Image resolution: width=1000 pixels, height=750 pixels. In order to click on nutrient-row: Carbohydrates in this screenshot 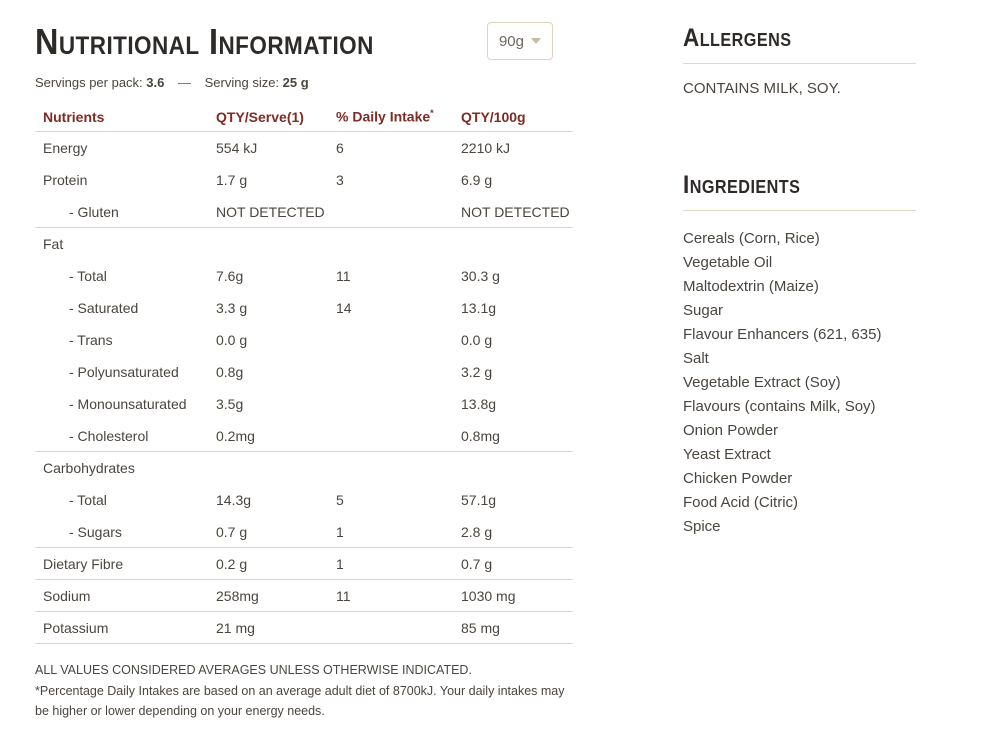, I will do `click(304, 468)`.